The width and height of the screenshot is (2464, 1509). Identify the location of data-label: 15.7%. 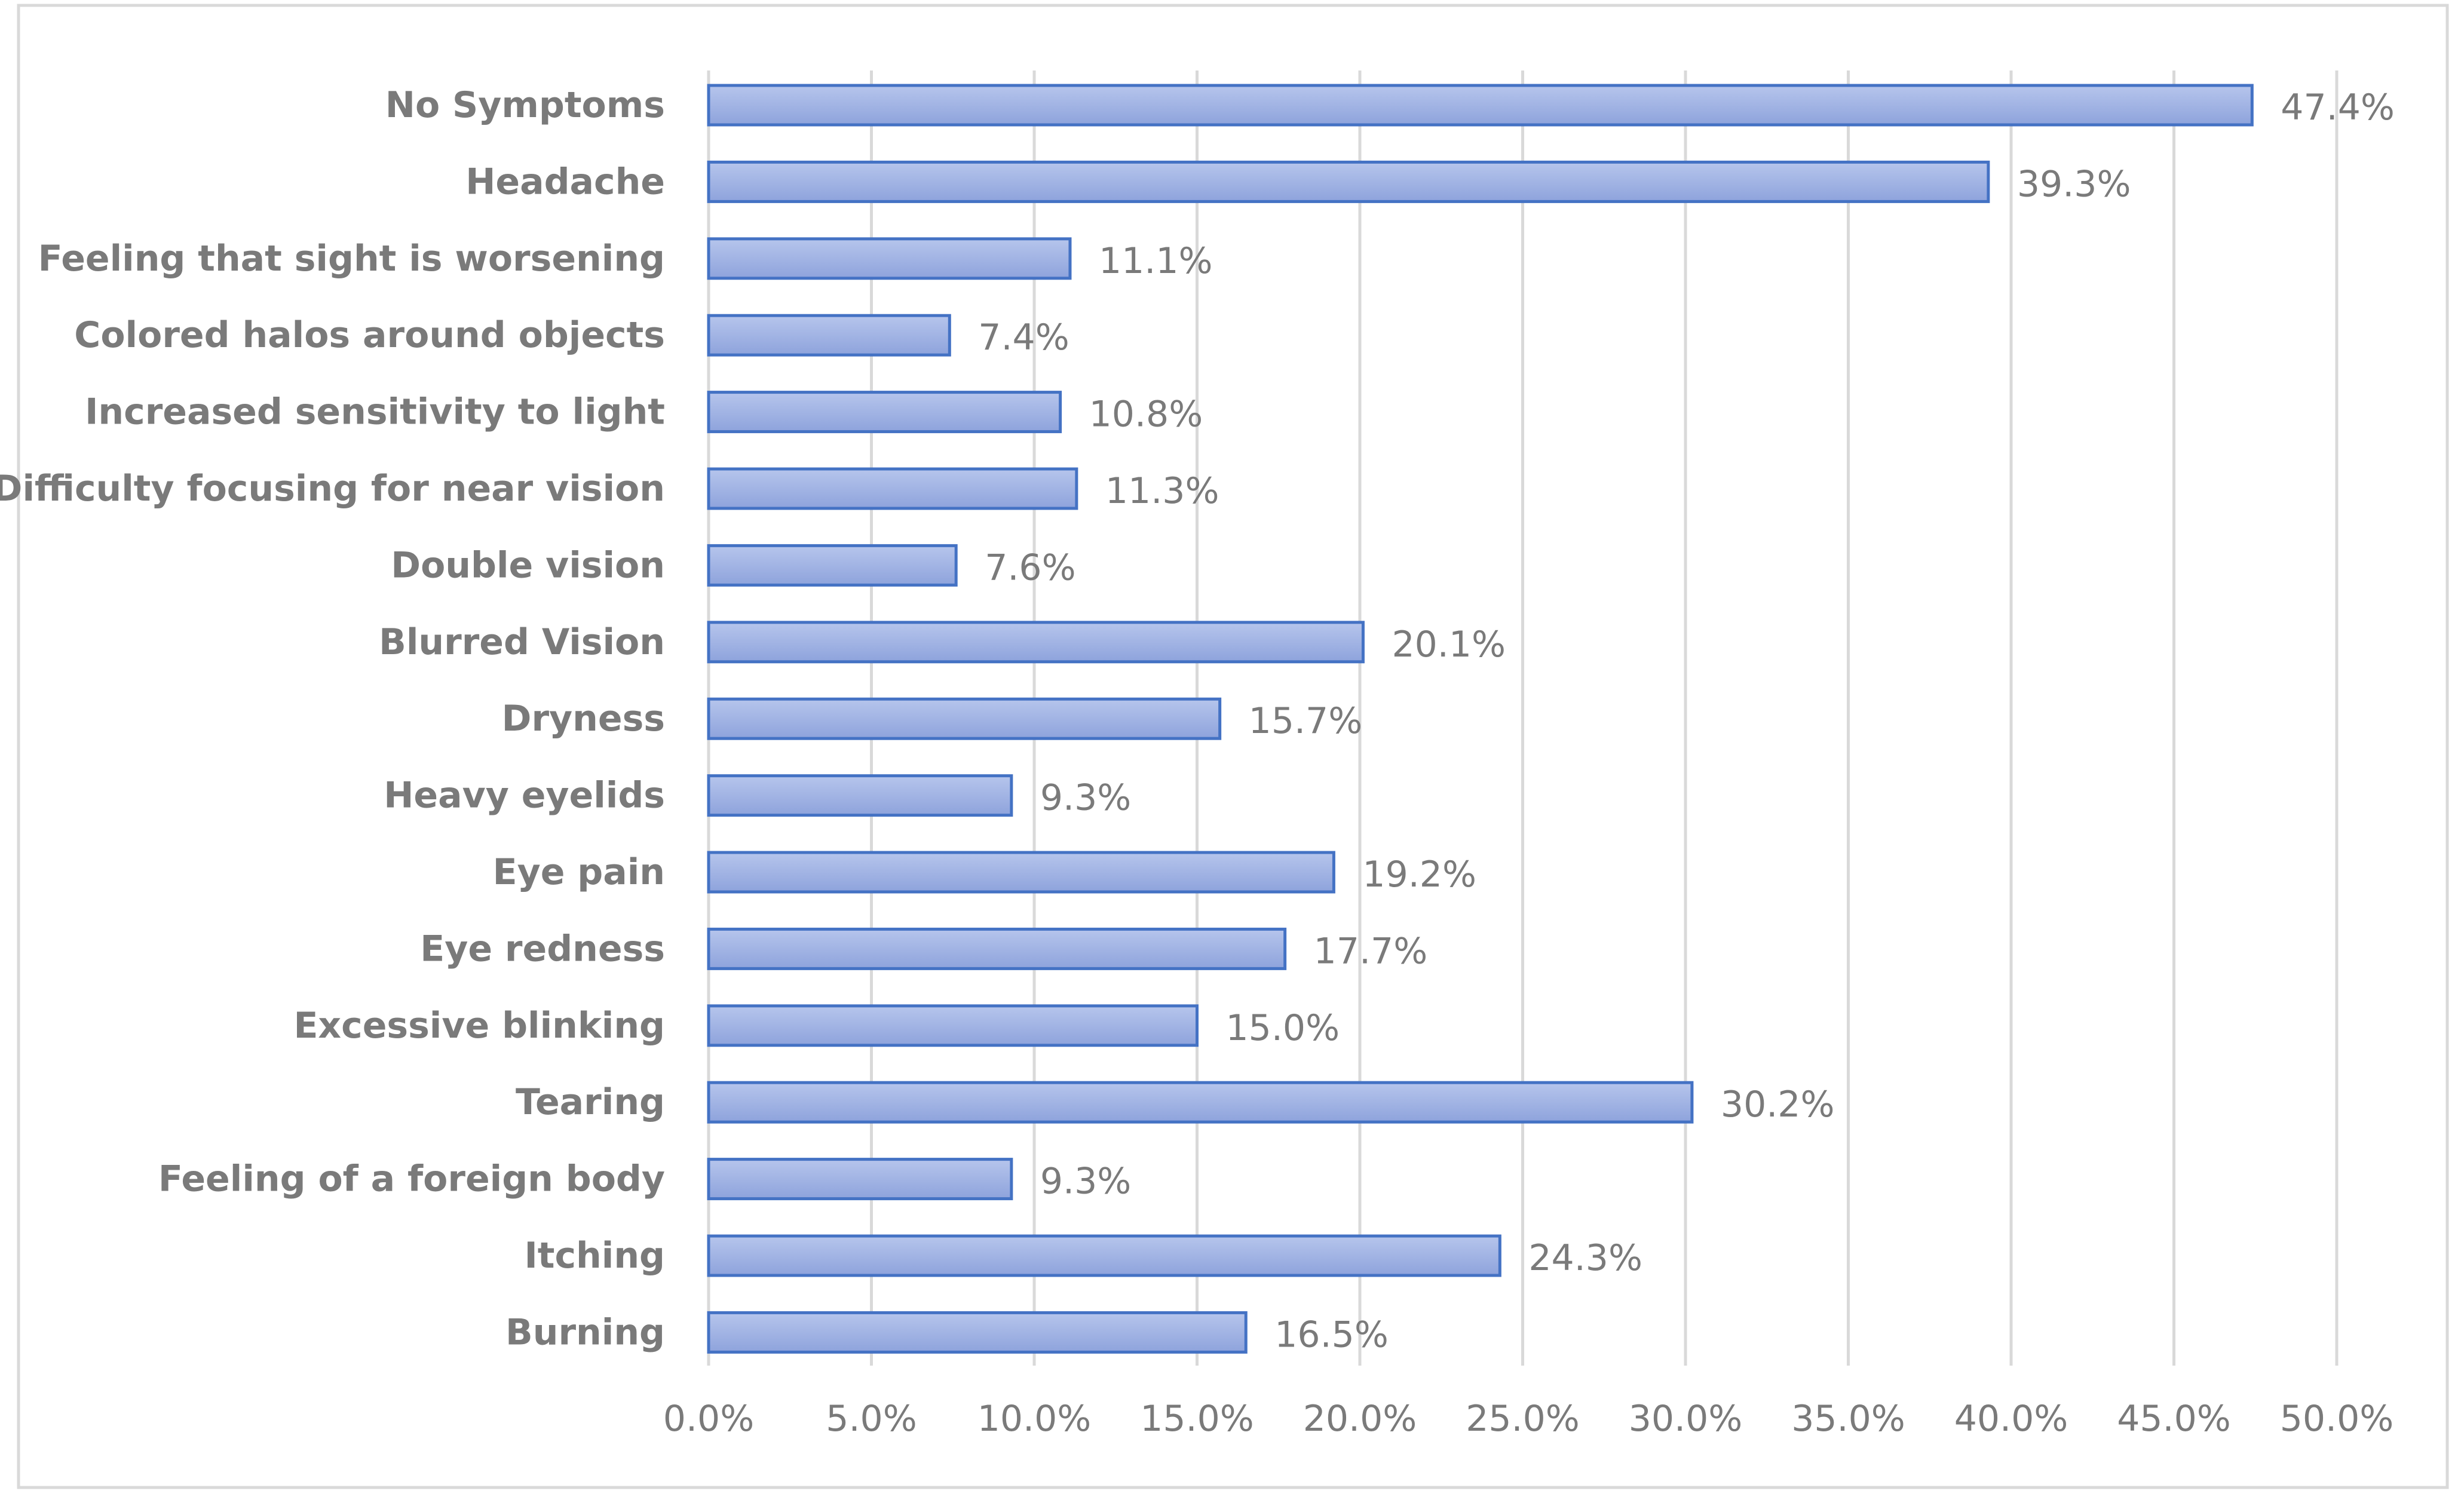
(1306, 721).